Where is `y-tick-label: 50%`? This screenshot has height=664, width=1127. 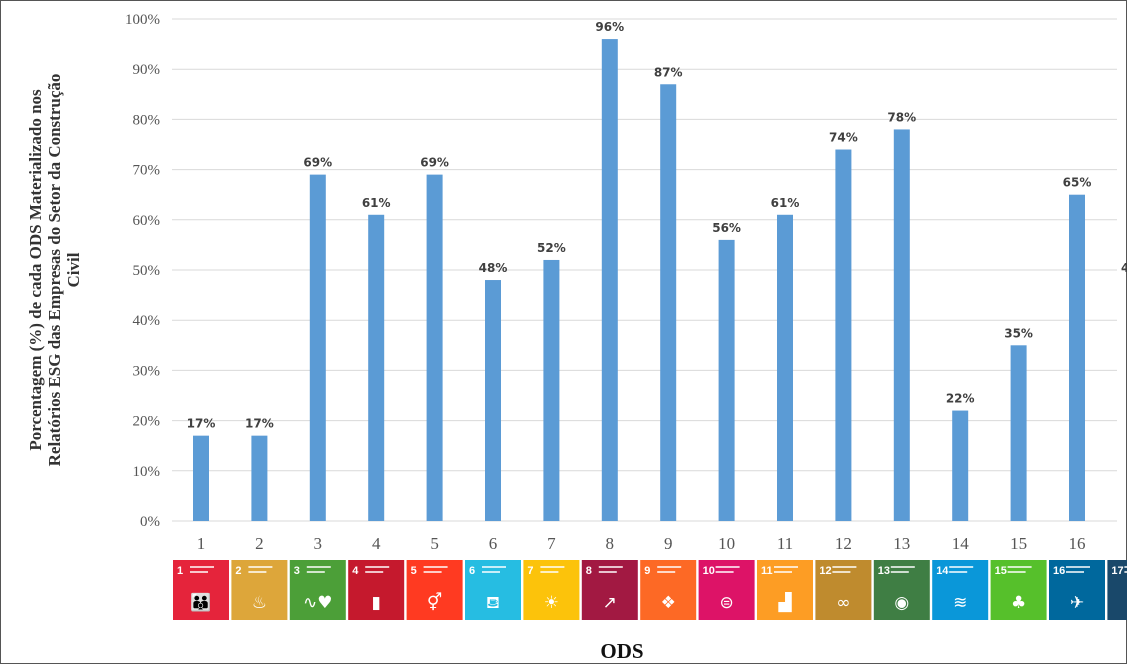 y-tick-label: 50% is located at coordinates (147, 271).